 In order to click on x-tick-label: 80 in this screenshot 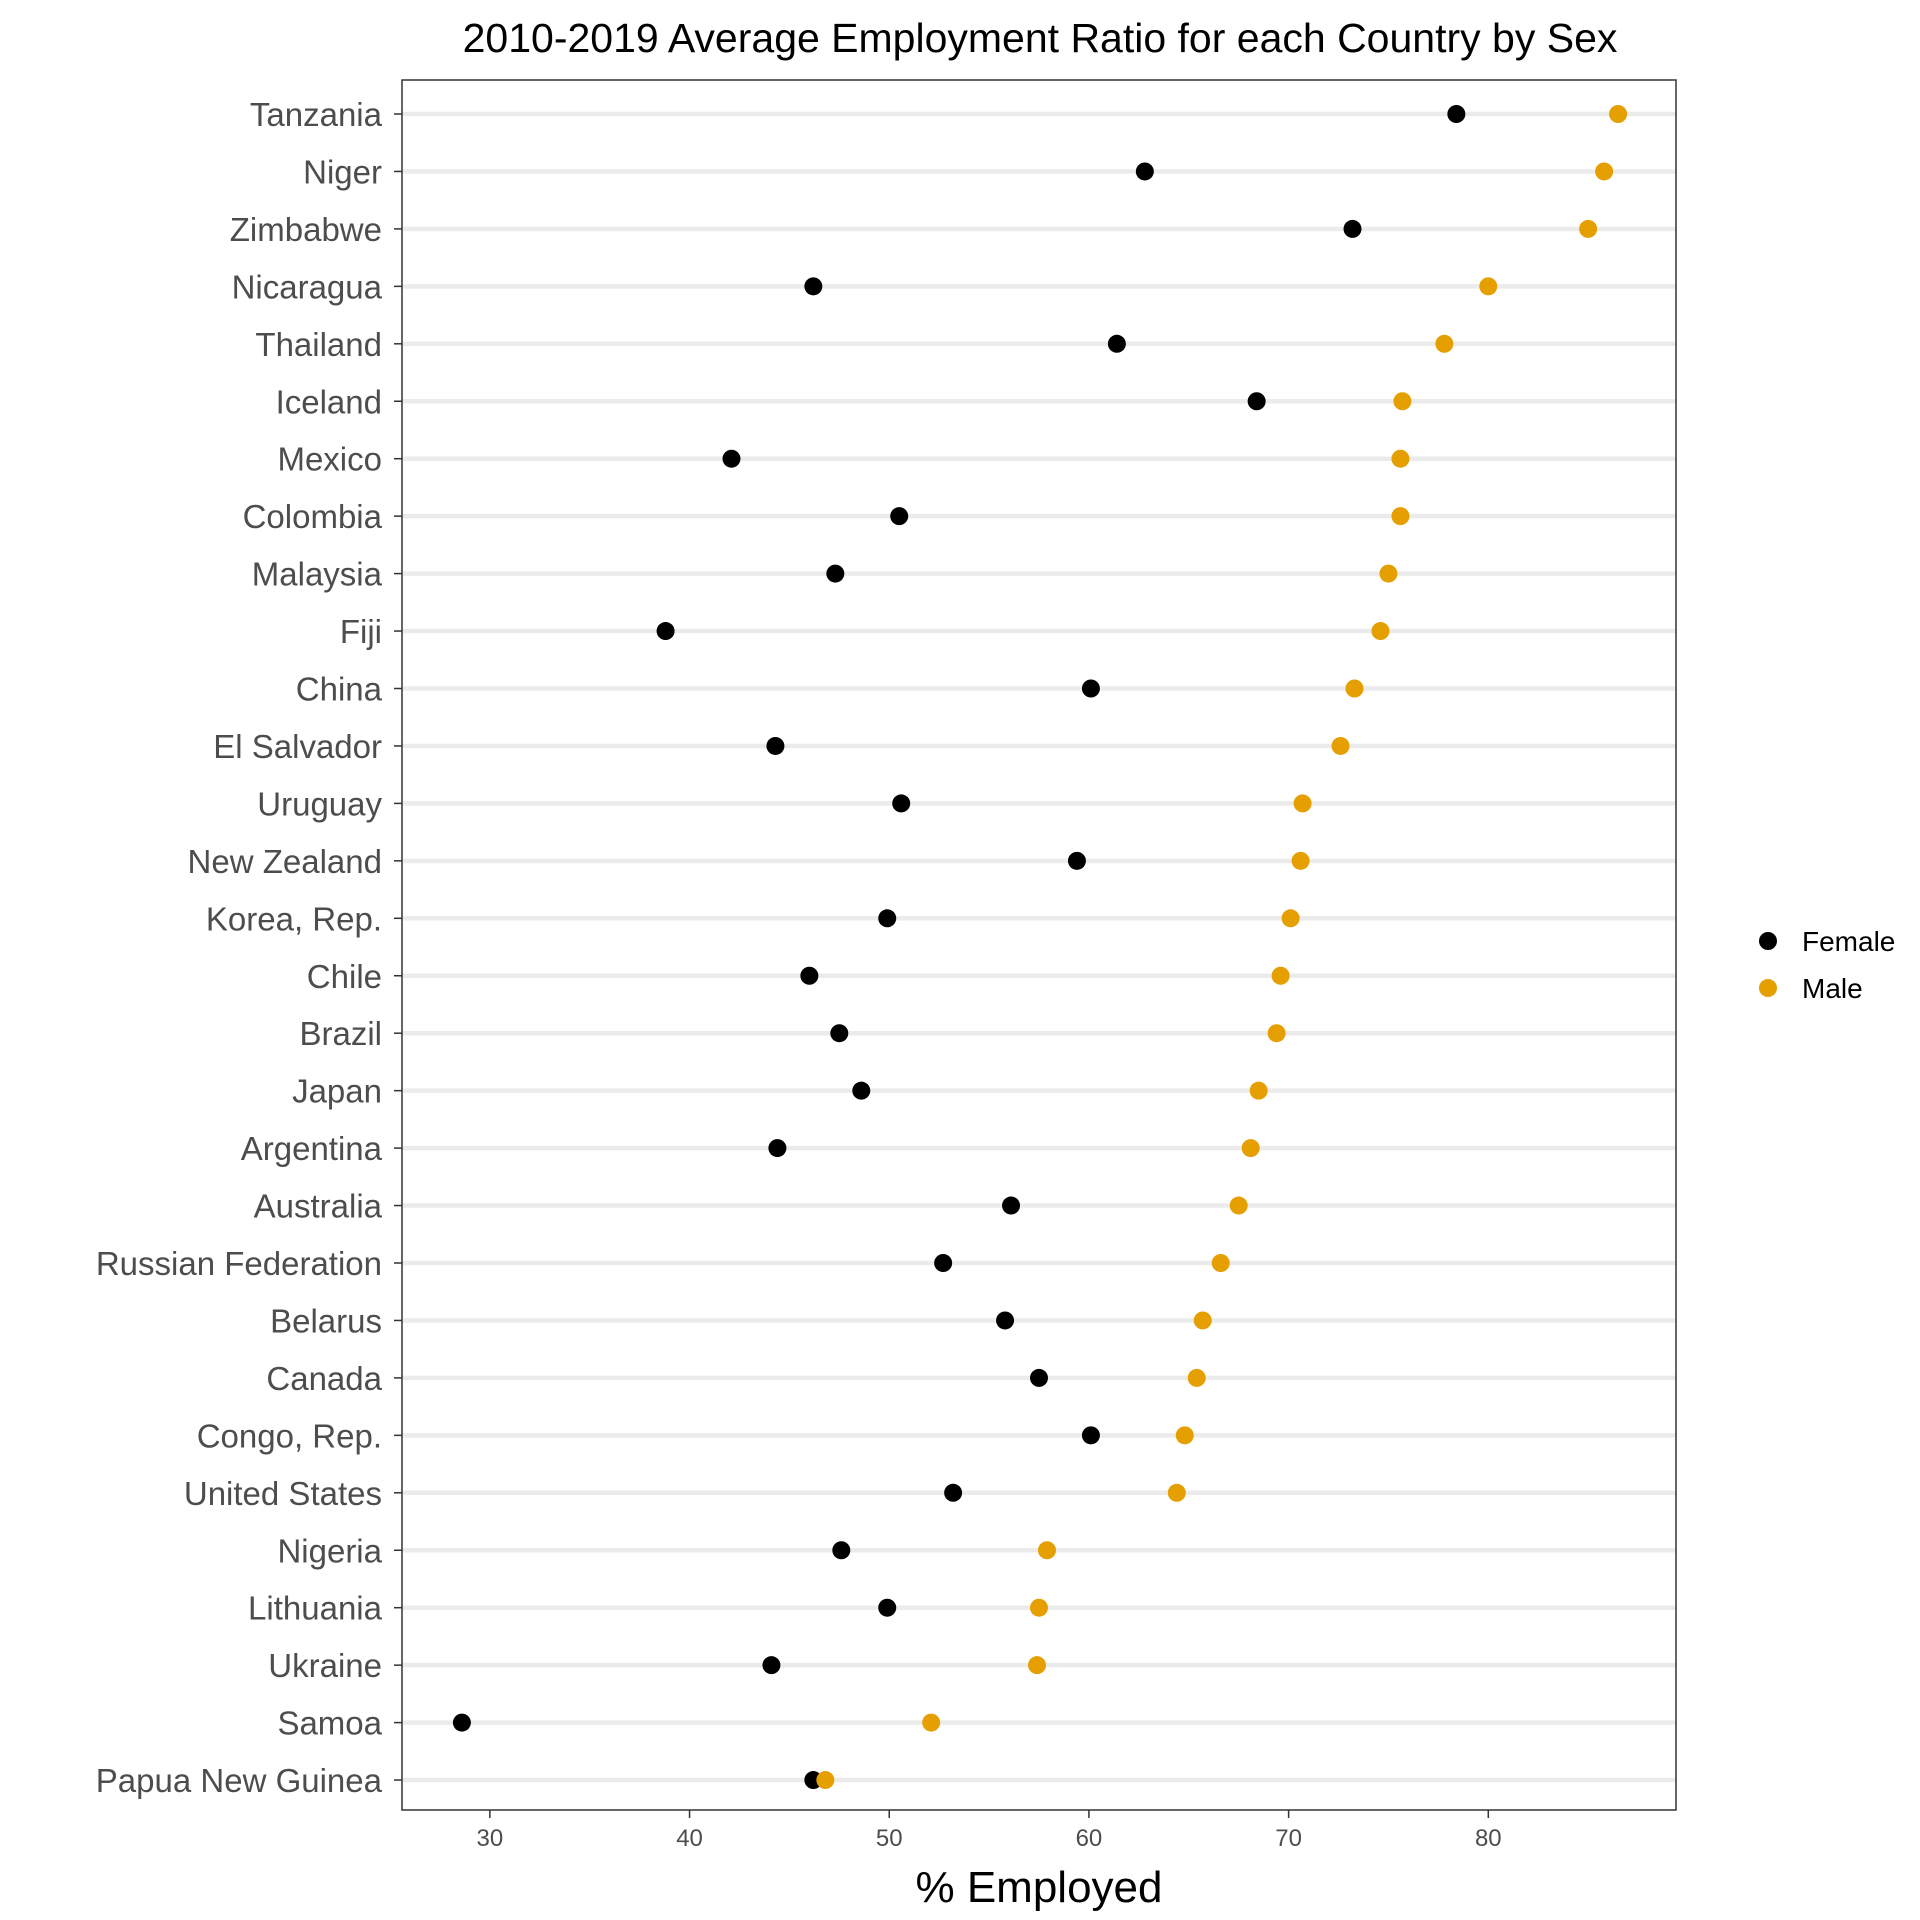, I will do `click(1488, 1838)`.